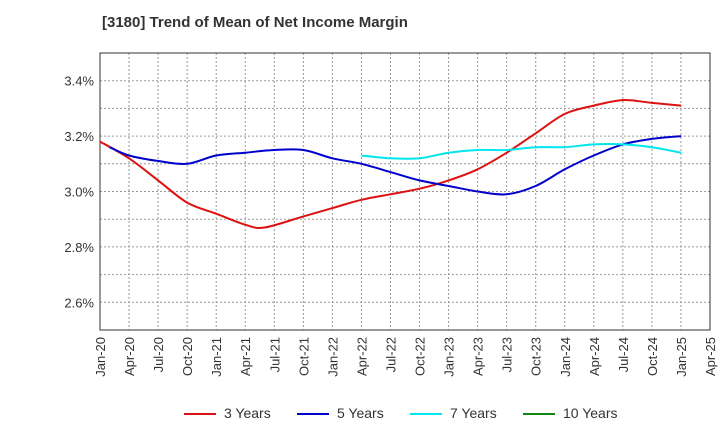  What do you see at coordinates (681, 357) in the screenshot?
I see `x-tick-label: Jan-25` at bounding box center [681, 357].